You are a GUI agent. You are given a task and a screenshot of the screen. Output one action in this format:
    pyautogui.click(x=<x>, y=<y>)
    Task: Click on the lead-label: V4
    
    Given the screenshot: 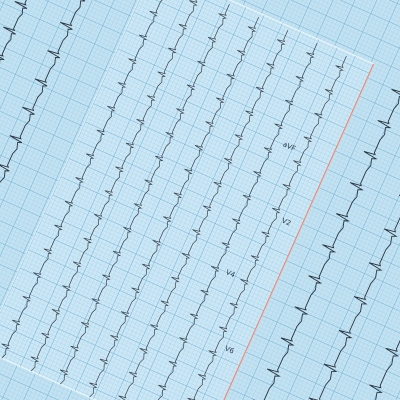 What is the action you would take?
    pyautogui.click(x=231, y=273)
    